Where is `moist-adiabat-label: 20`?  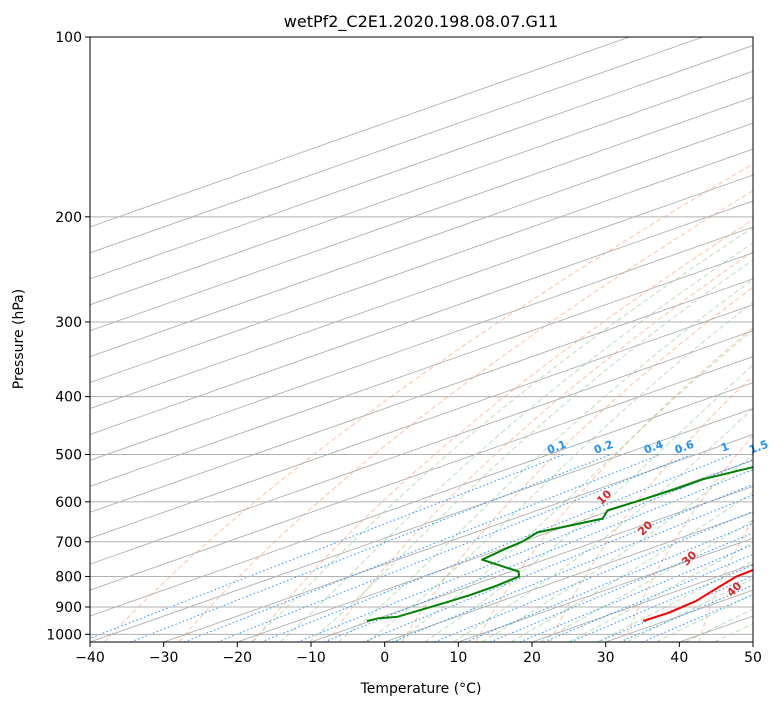 moist-adiabat-label: 20 is located at coordinates (645, 528).